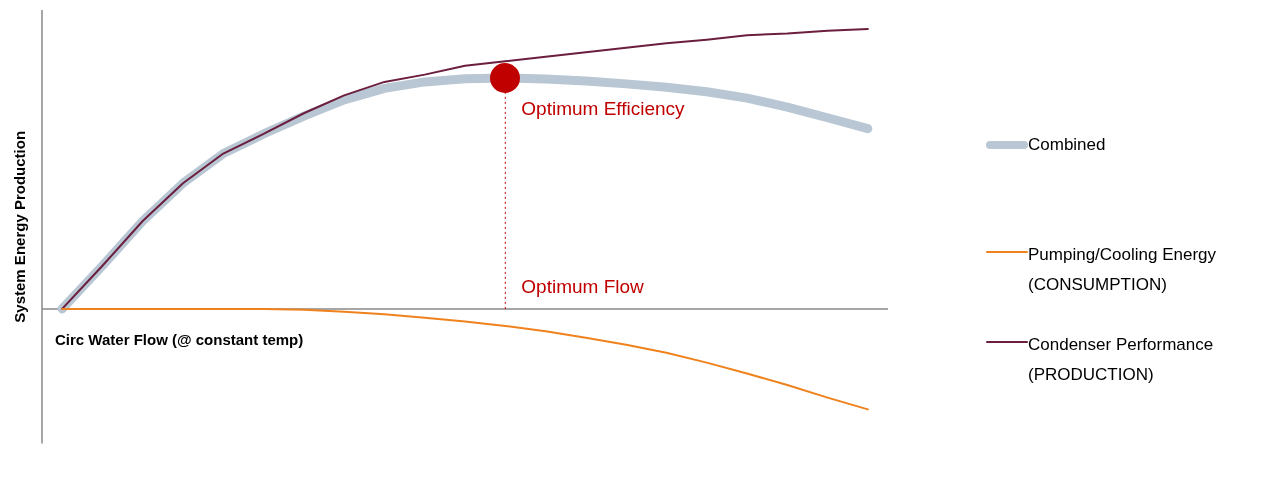 The height and width of the screenshot is (482, 1268). I want to click on annotation: Optimum Efficiency, so click(603, 108).